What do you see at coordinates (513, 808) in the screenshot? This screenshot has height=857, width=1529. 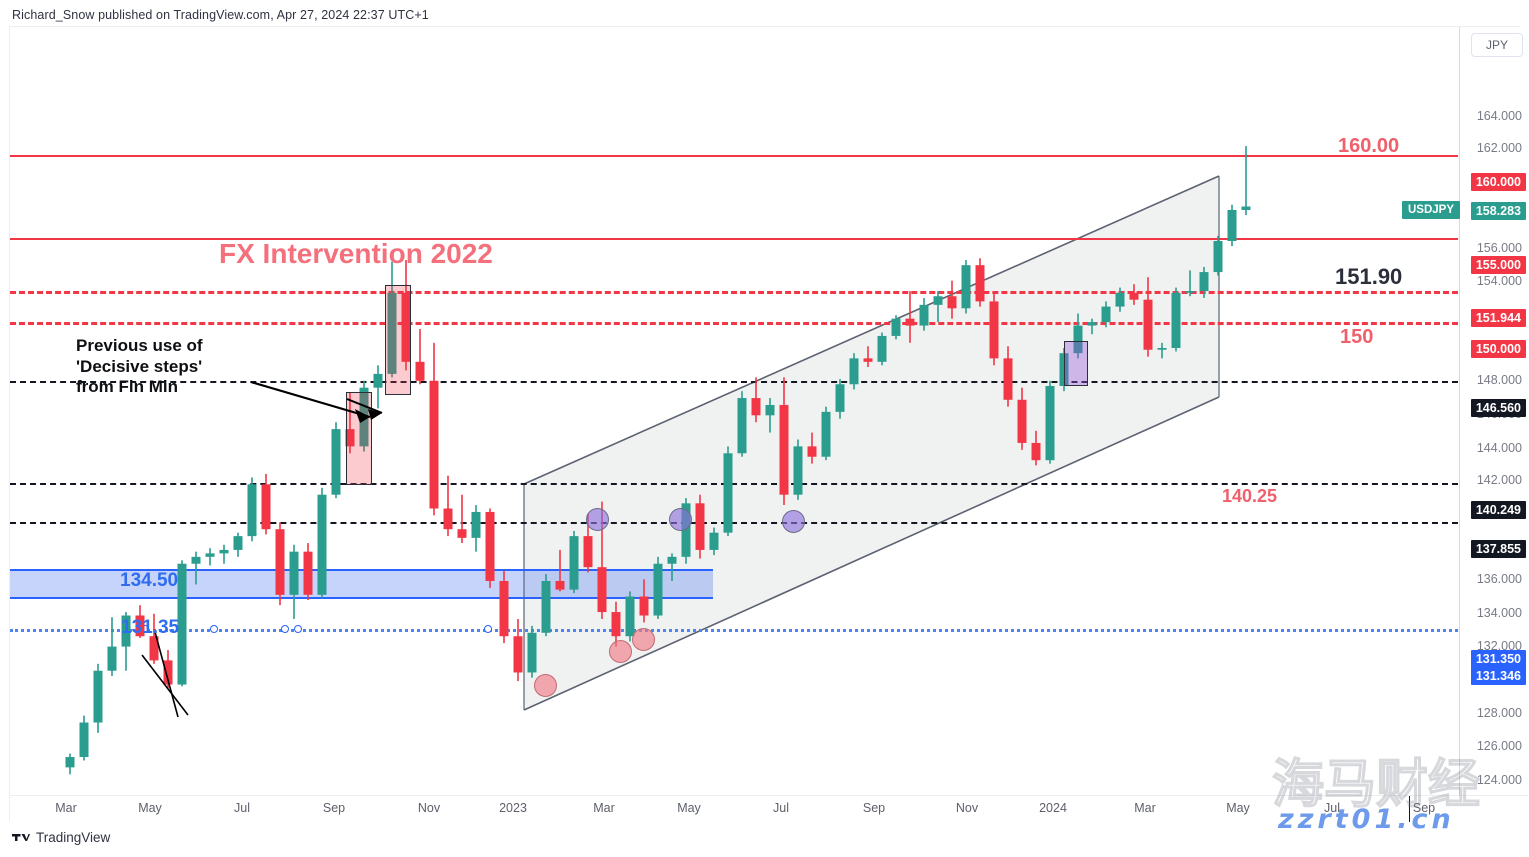 I see `time-tick: 2023` at bounding box center [513, 808].